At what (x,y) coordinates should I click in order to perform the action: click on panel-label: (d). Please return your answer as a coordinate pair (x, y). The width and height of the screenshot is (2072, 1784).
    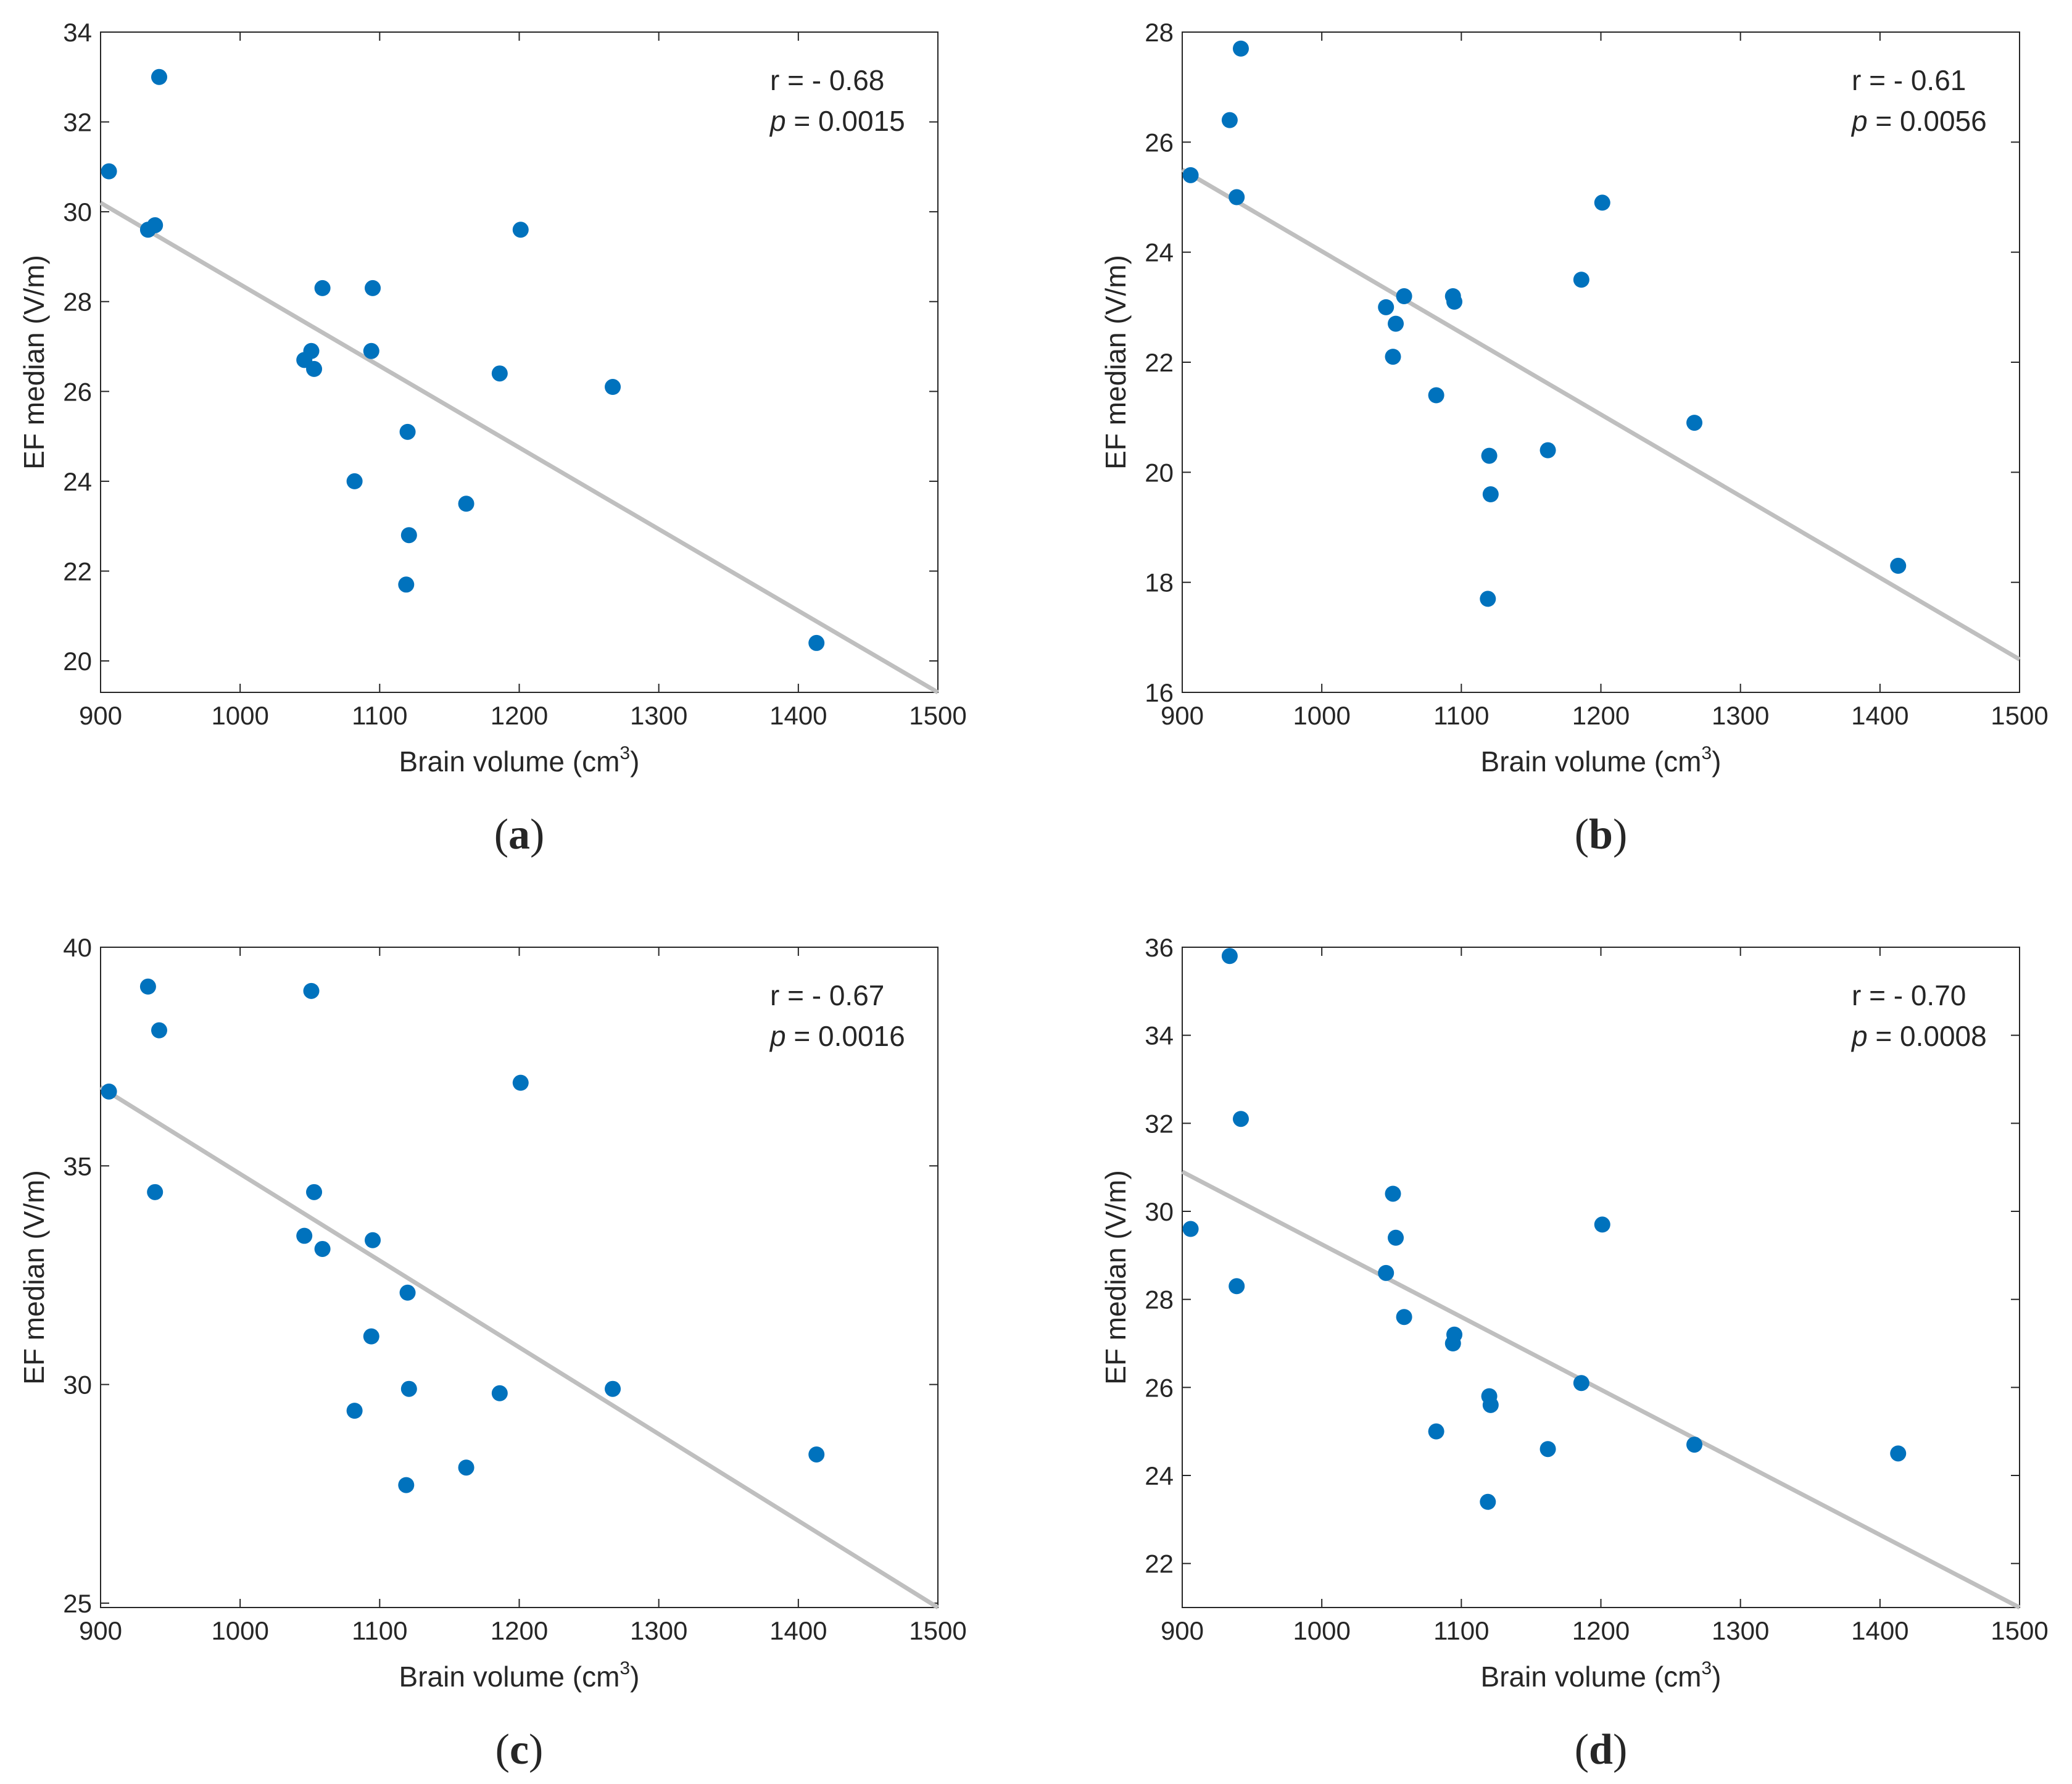
    Looking at the image, I should click on (1601, 1750).